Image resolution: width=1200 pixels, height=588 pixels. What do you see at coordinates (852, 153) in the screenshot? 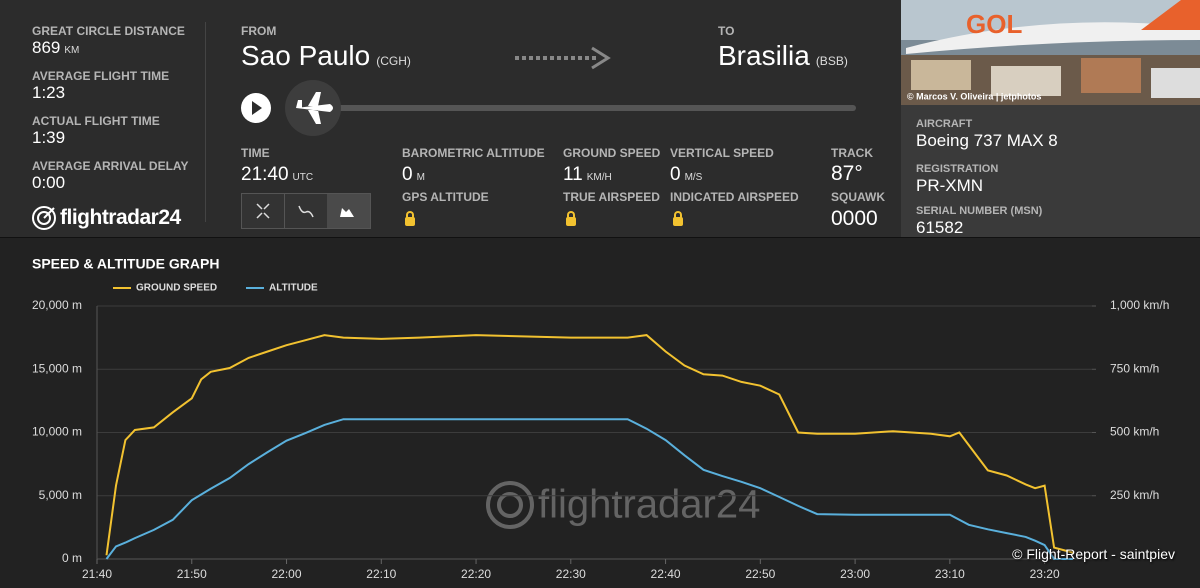
I see `info-label: TRACK` at bounding box center [852, 153].